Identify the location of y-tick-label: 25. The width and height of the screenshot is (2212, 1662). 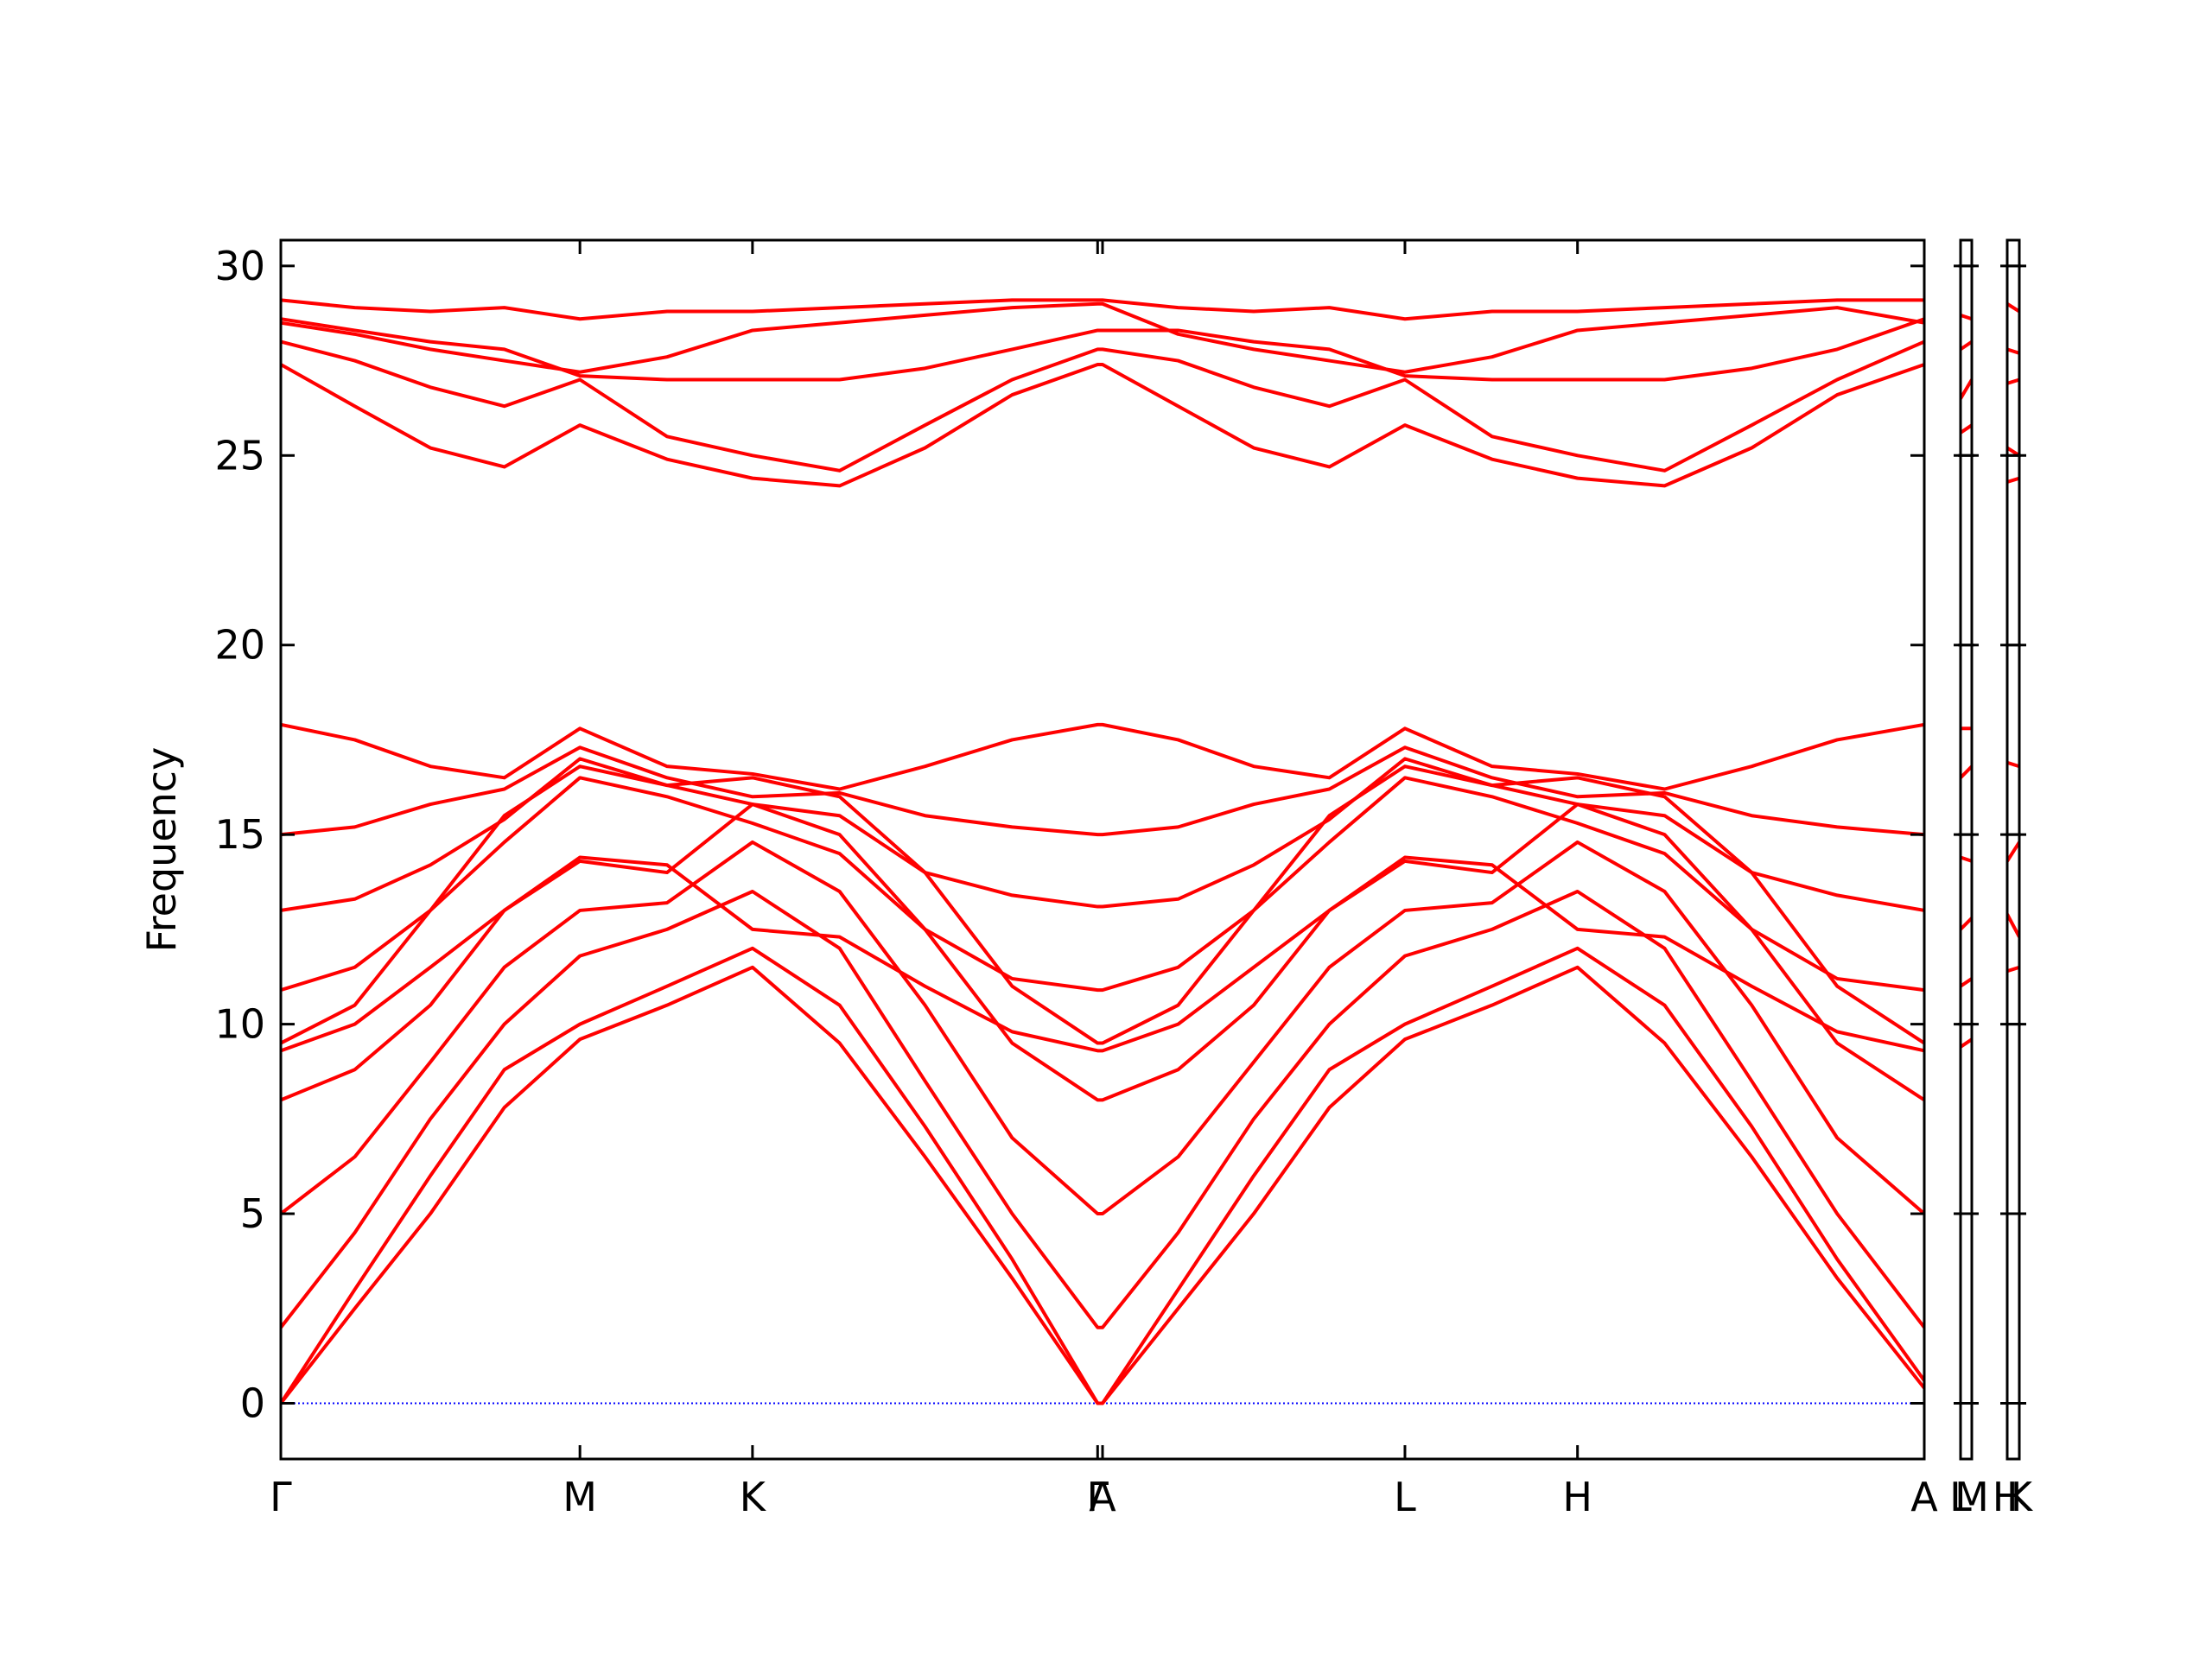
(239, 455).